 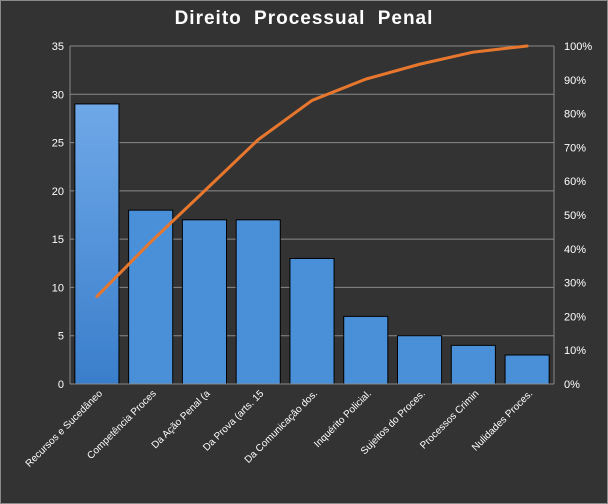 I want to click on y-tick-label: 15, so click(x=58, y=240).